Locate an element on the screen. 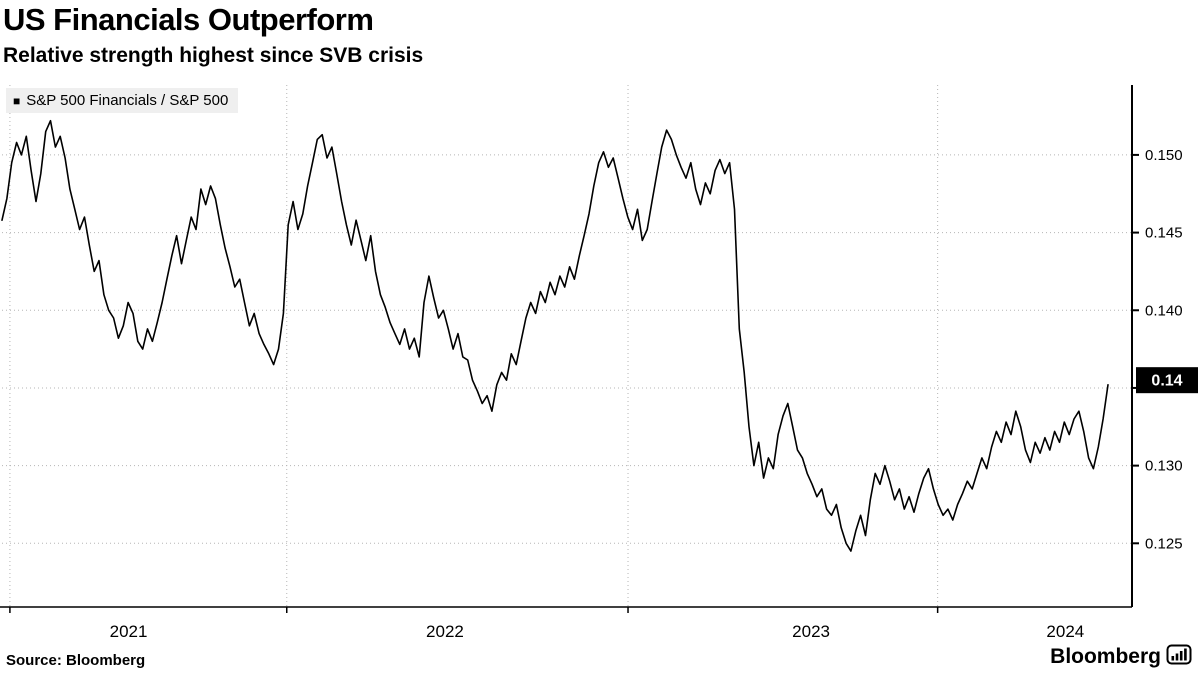 This screenshot has width=1200, height=675. chart-legend: ■ S&P 500 Financials / S&P 500 is located at coordinates (122, 100).